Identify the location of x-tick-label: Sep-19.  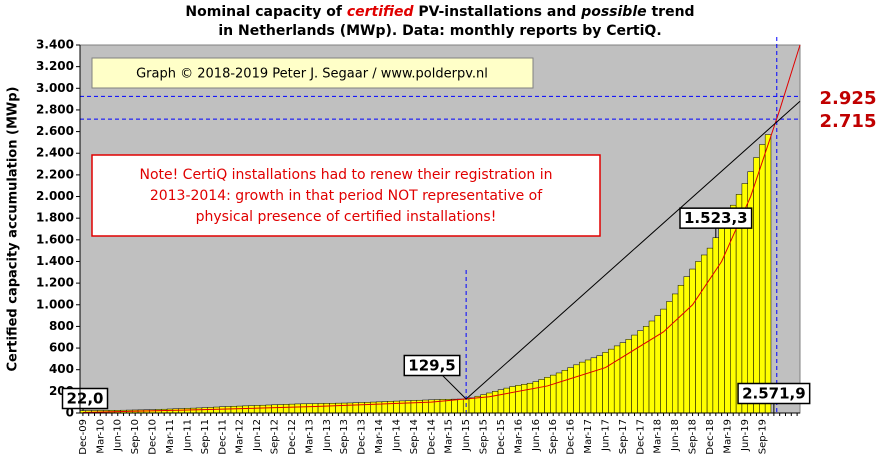
(762, 436).